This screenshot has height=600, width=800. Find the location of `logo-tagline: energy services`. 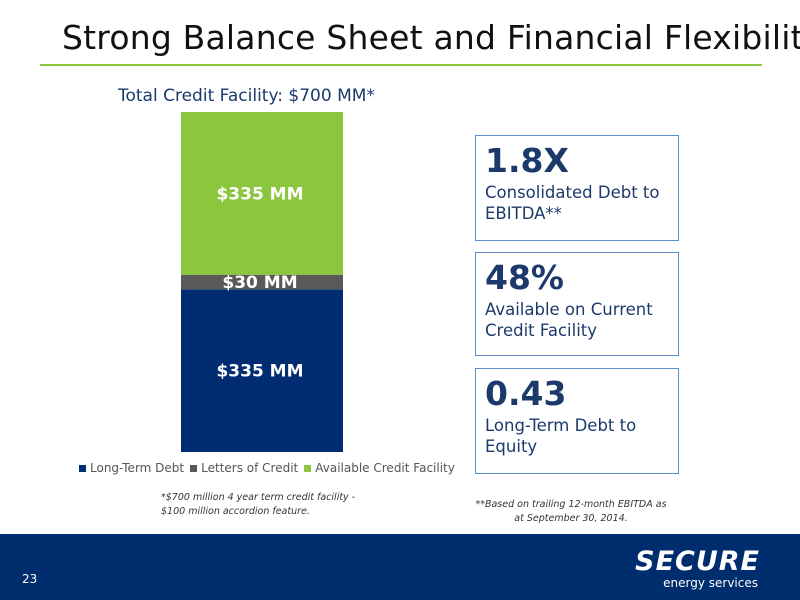

logo-tagline: energy services is located at coordinates (710, 583).